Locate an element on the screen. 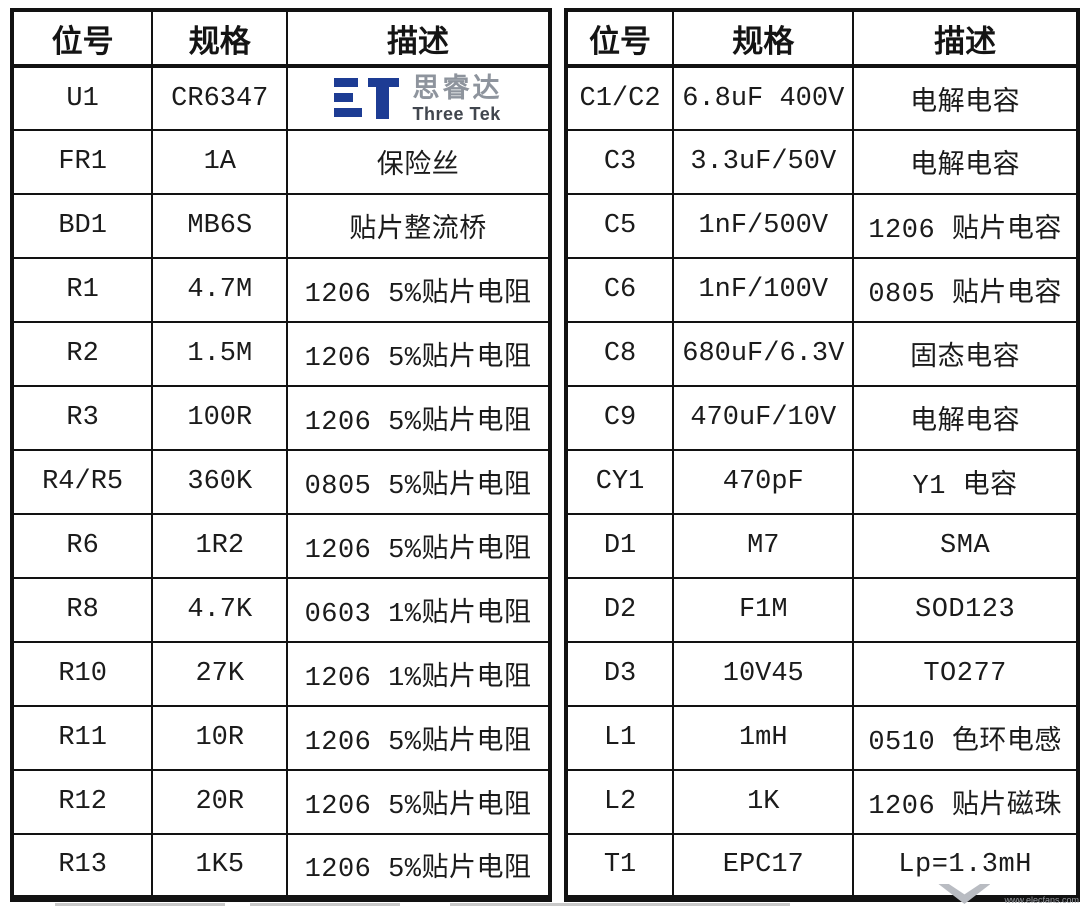  table-row: R8 4.7K 0603 1%贴片电阻 is located at coordinates (280, 610).